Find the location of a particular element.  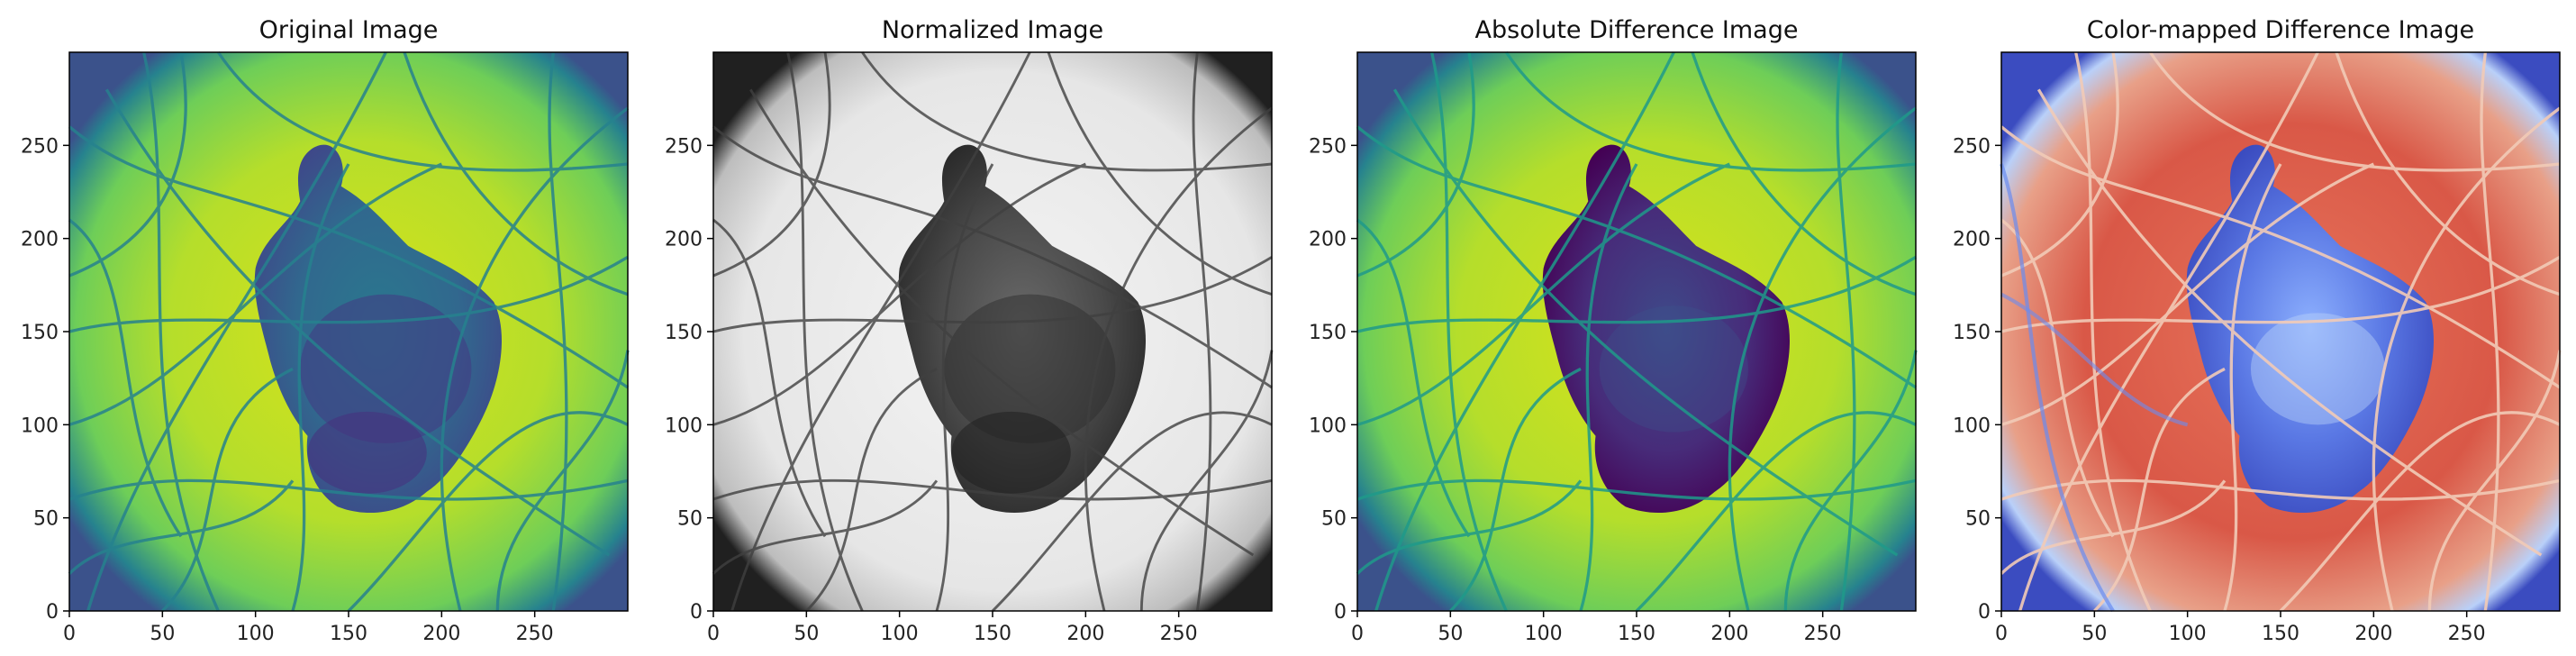

panel-title: Color-mapped Difference Image is located at coordinates (2280, 30).